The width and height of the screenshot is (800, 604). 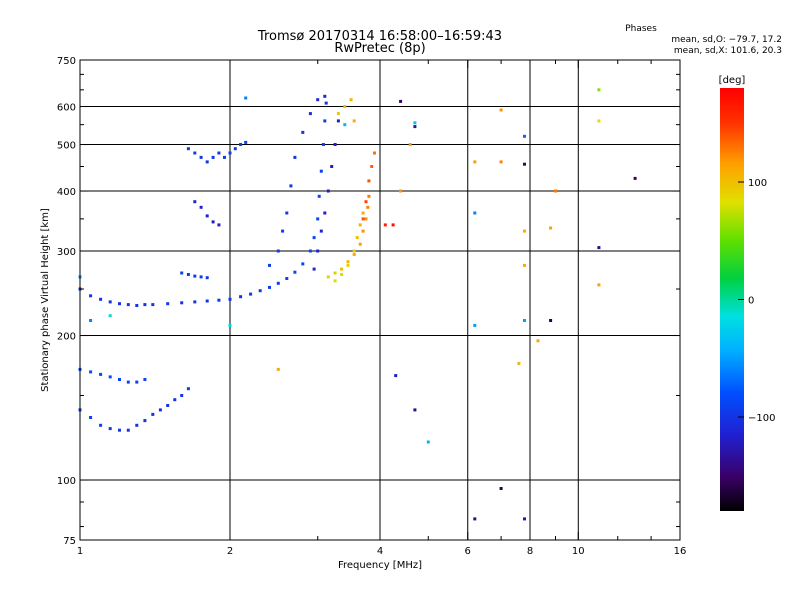 I want to click on chart-subtitle: RwPretec (8p), so click(x=379, y=48).